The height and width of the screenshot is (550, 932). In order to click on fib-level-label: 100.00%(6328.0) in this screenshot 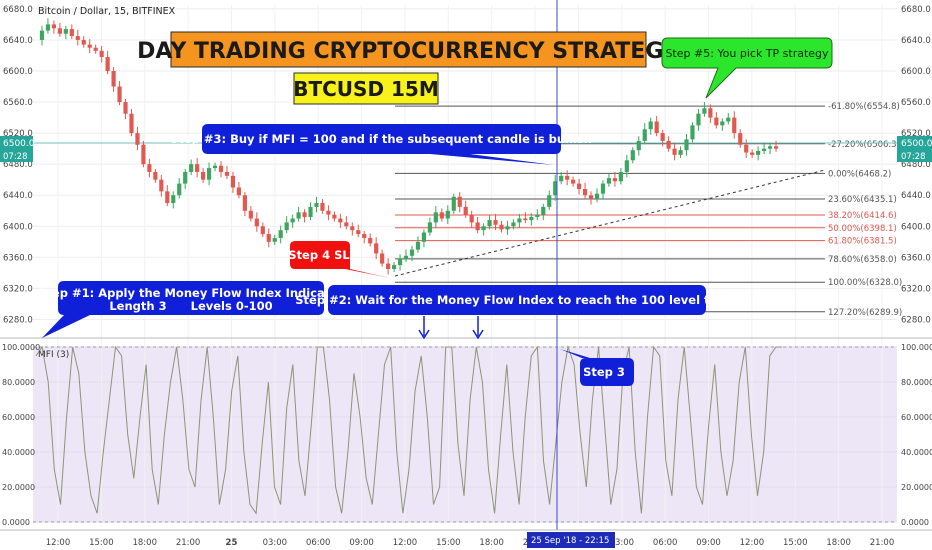, I will do `click(865, 283)`.